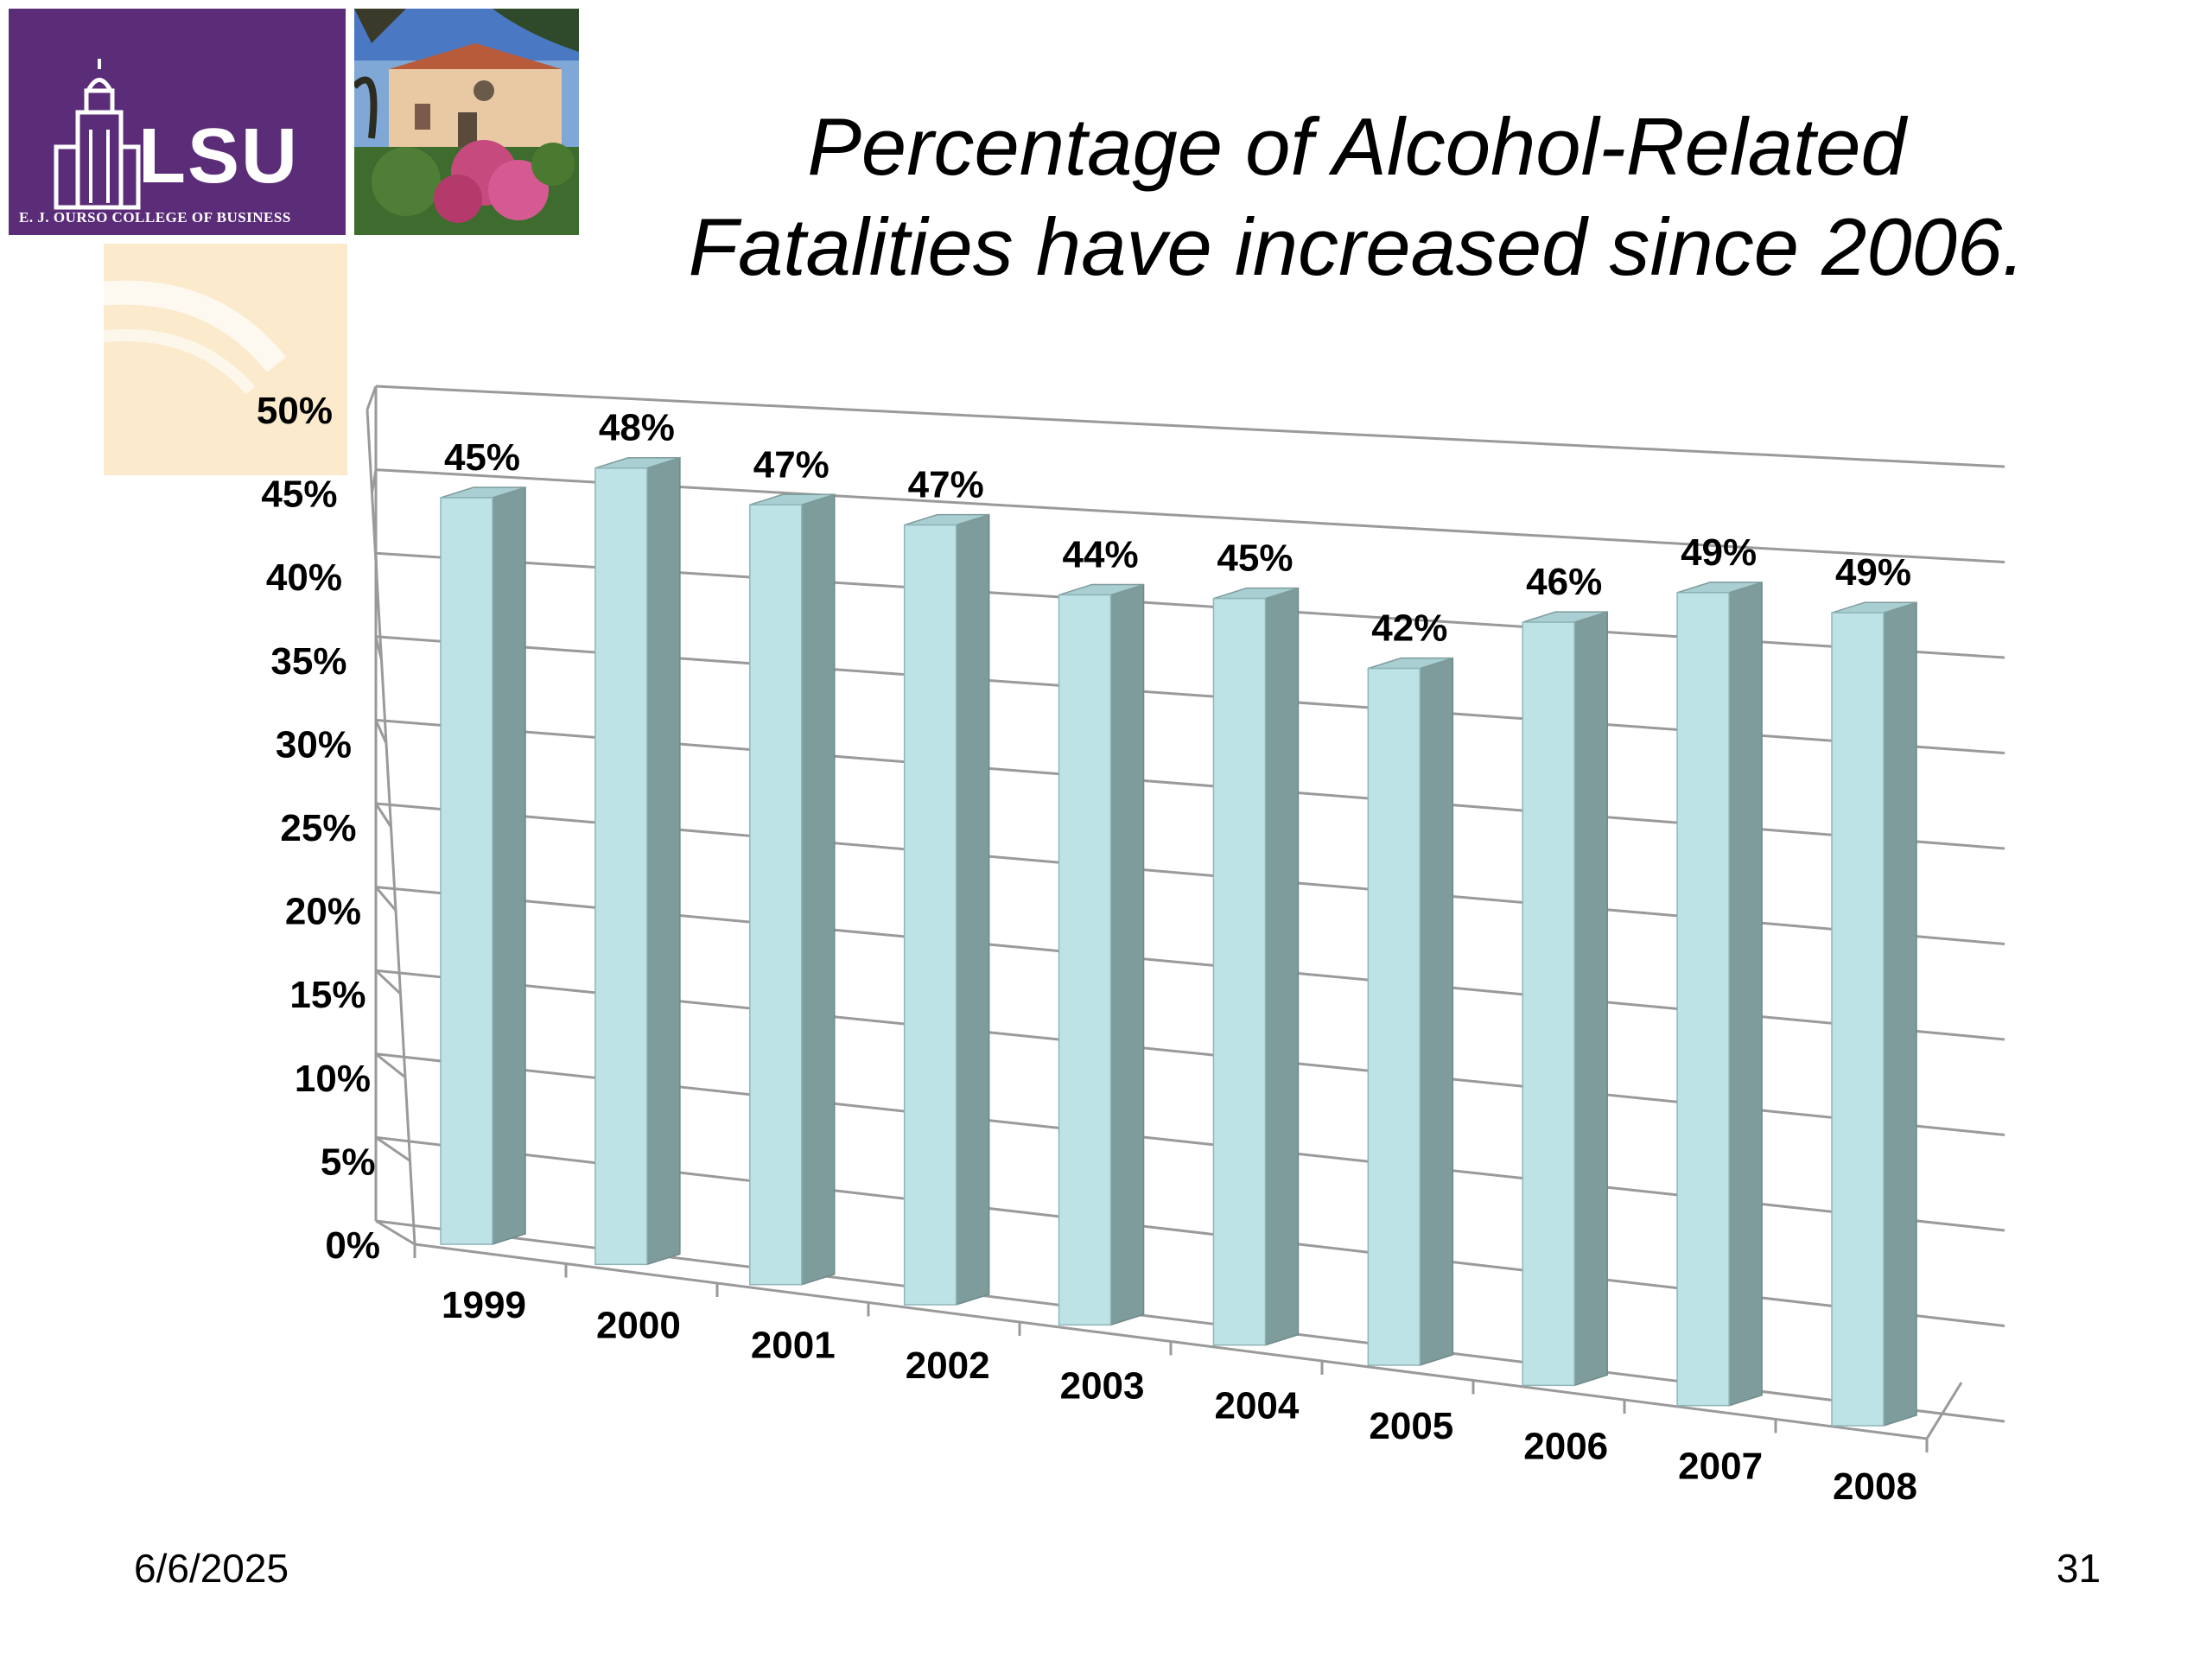 The image size is (2212, 1659). Describe the element at coordinates (1177, 528) in the screenshot. I see `data-labels: 45% 48% 47% 47% 44% 45% 42% 46% 49% 49%` at that location.